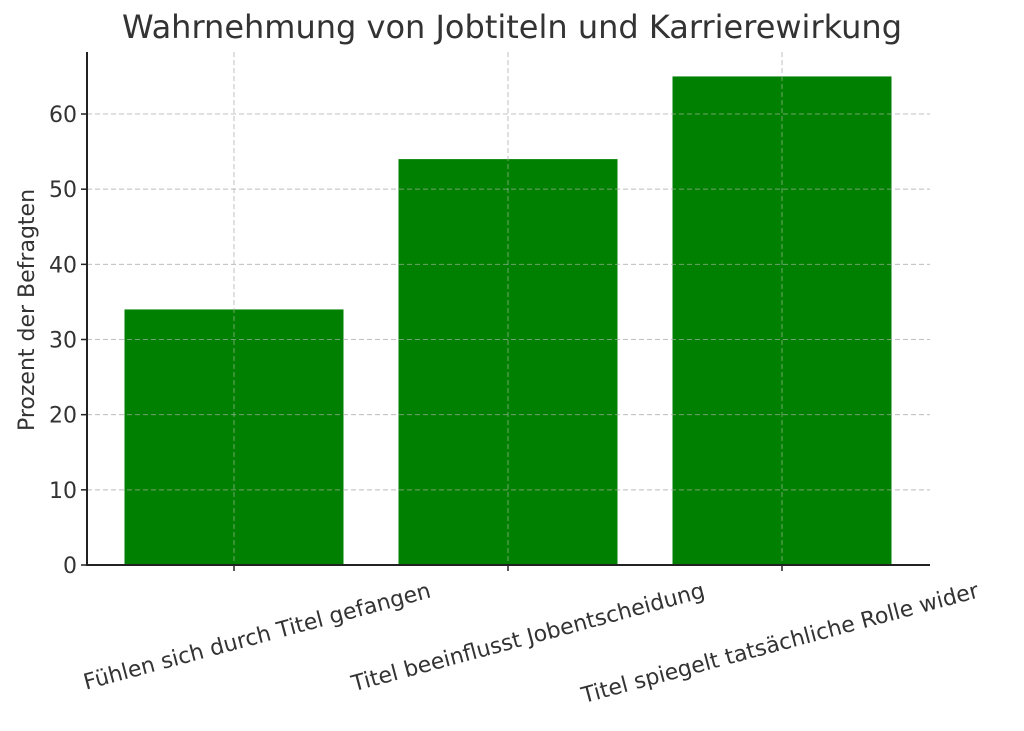 This screenshot has width=1024, height=731. I want to click on y-tick-label: 30, so click(63, 341).